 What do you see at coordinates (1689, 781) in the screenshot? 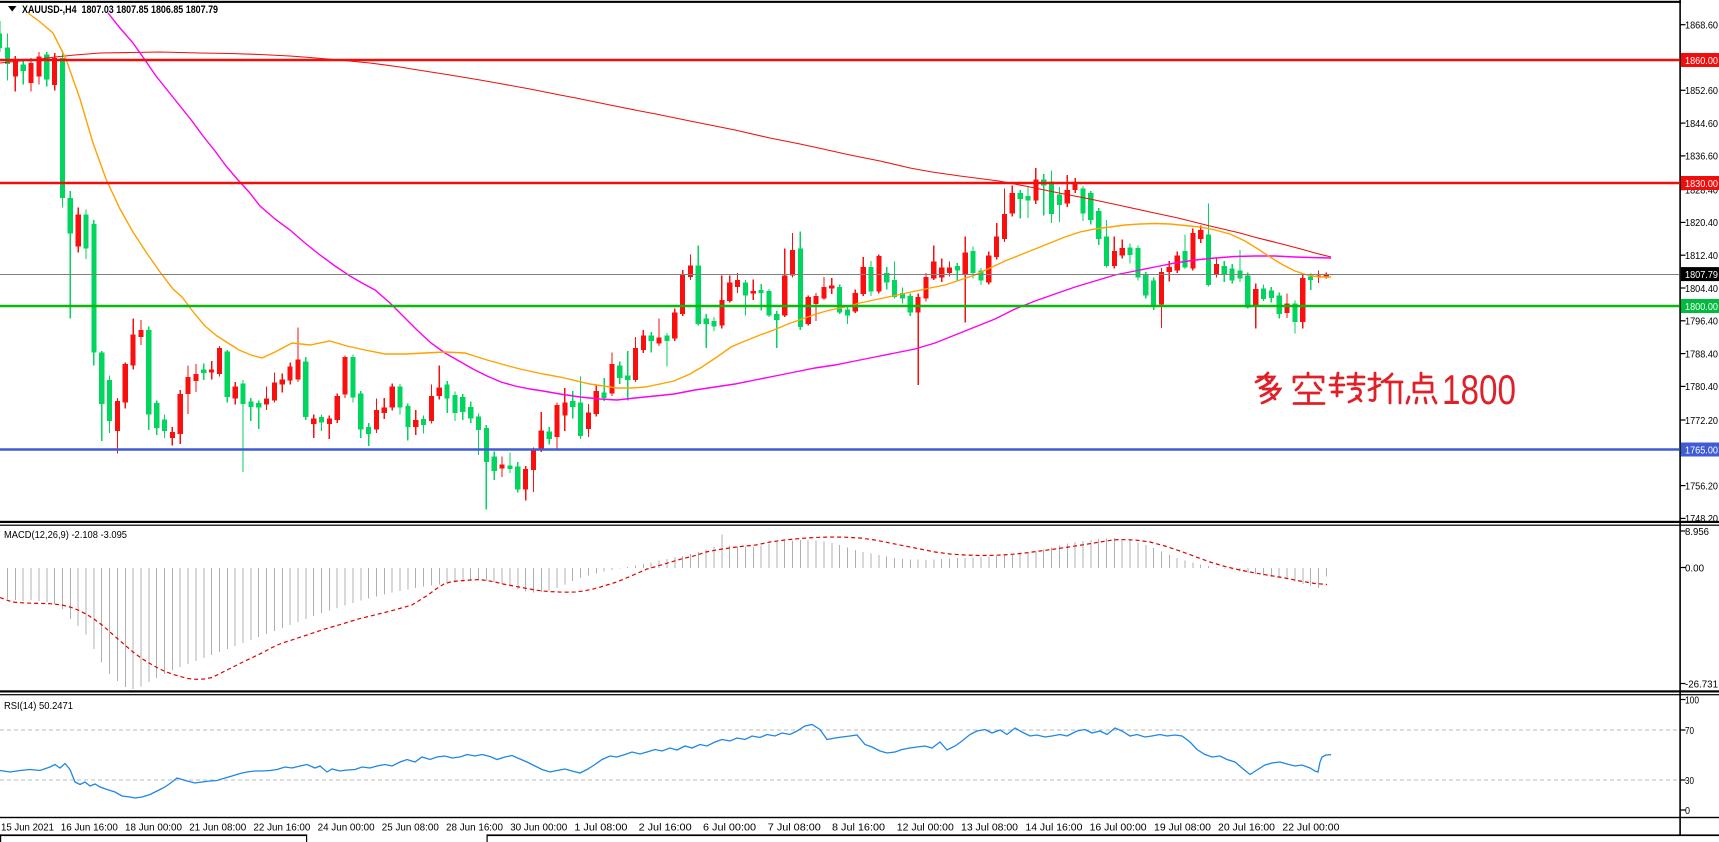
I see `svg-text: 30` at bounding box center [1689, 781].